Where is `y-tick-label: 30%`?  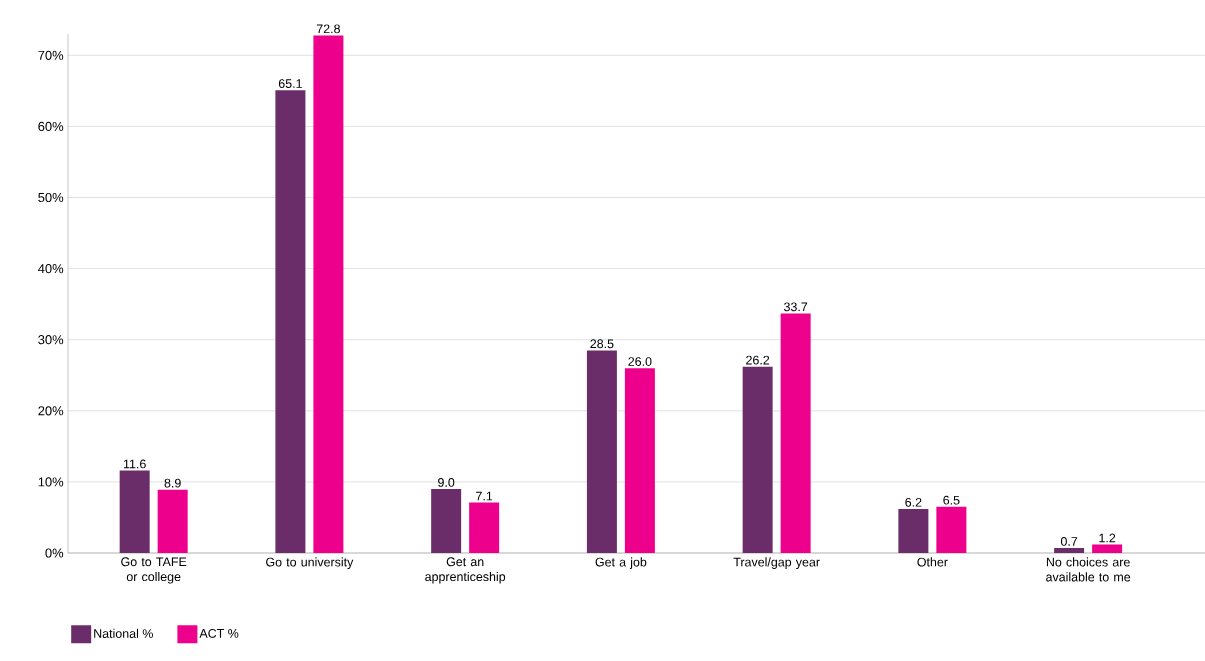 y-tick-label: 30% is located at coordinates (51, 340).